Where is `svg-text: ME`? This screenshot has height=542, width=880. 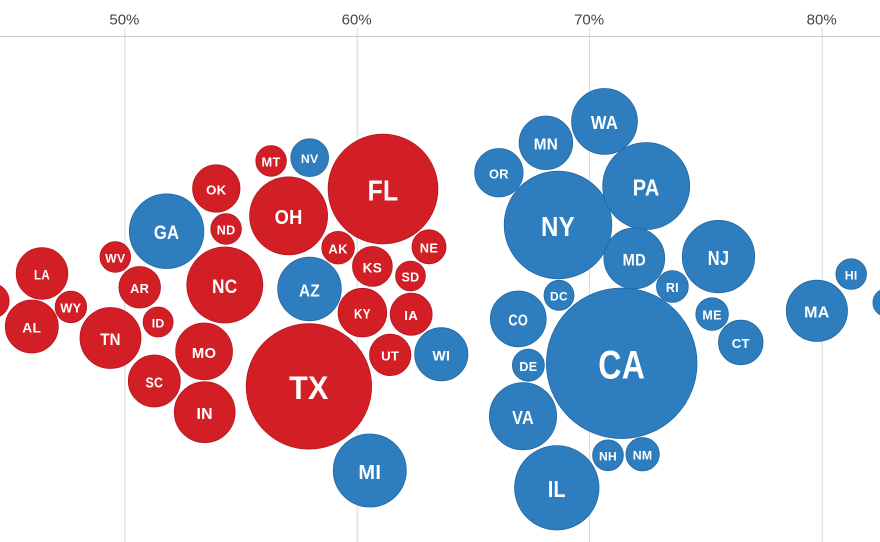
svg-text: ME is located at coordinates (711, 316).